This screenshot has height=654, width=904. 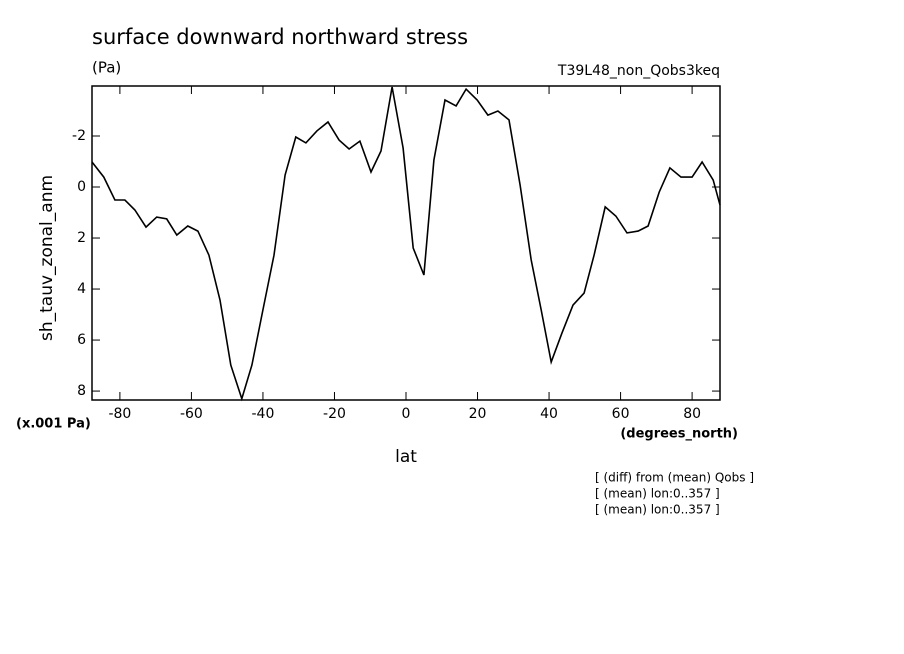 I want to click on x-tick-label: 20, so click(x=478, y=414).